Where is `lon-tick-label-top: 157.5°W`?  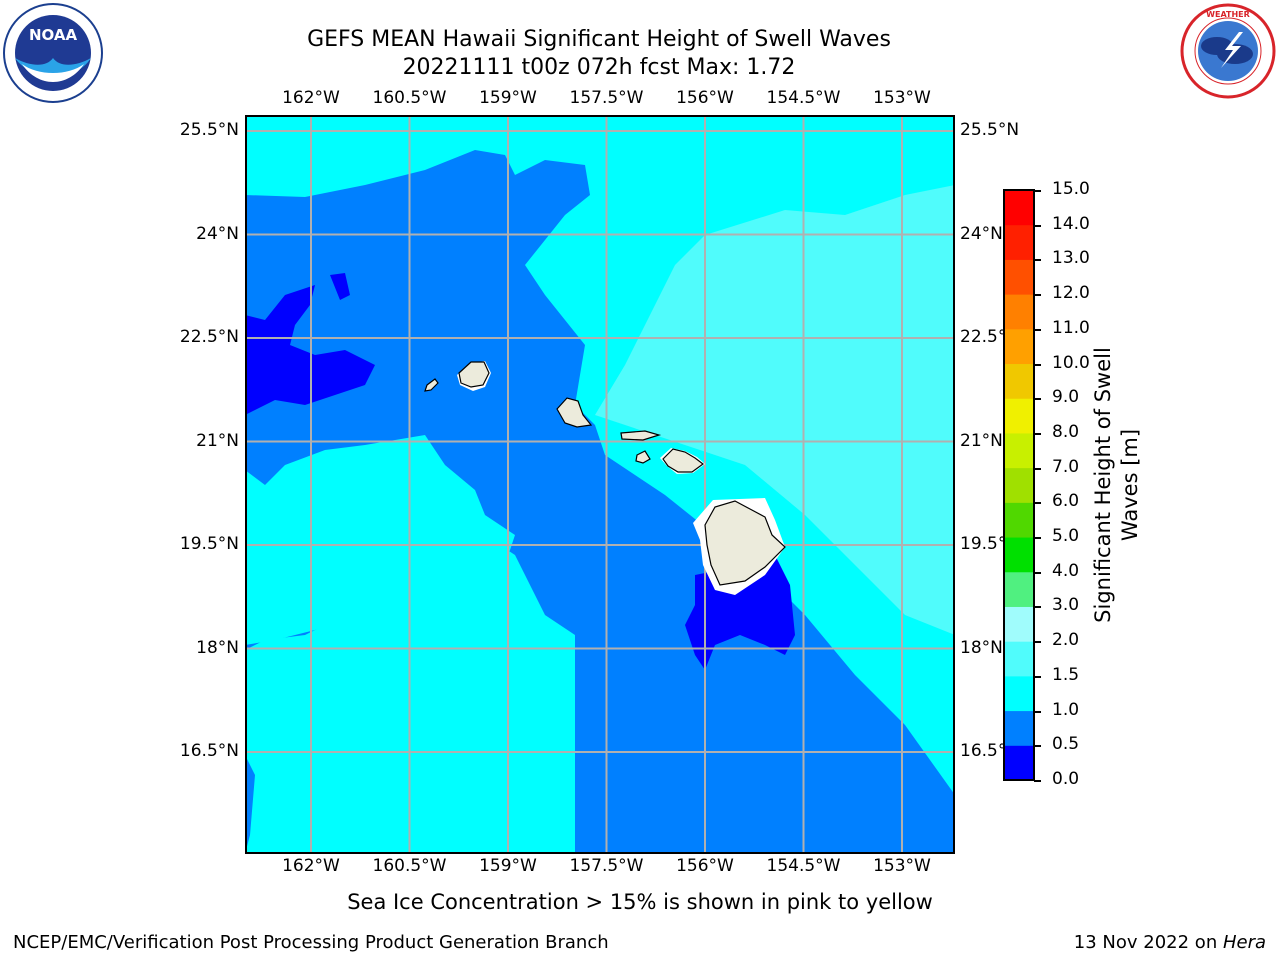 lon-tick-label-top: 157.5°W is located at coordinates (606, 98).